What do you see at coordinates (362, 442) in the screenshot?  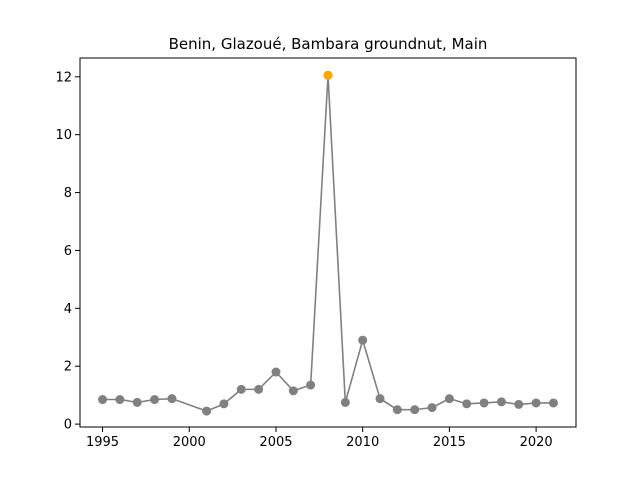 I see `x-tick-label: 2010` at bounding box center [362, 442].